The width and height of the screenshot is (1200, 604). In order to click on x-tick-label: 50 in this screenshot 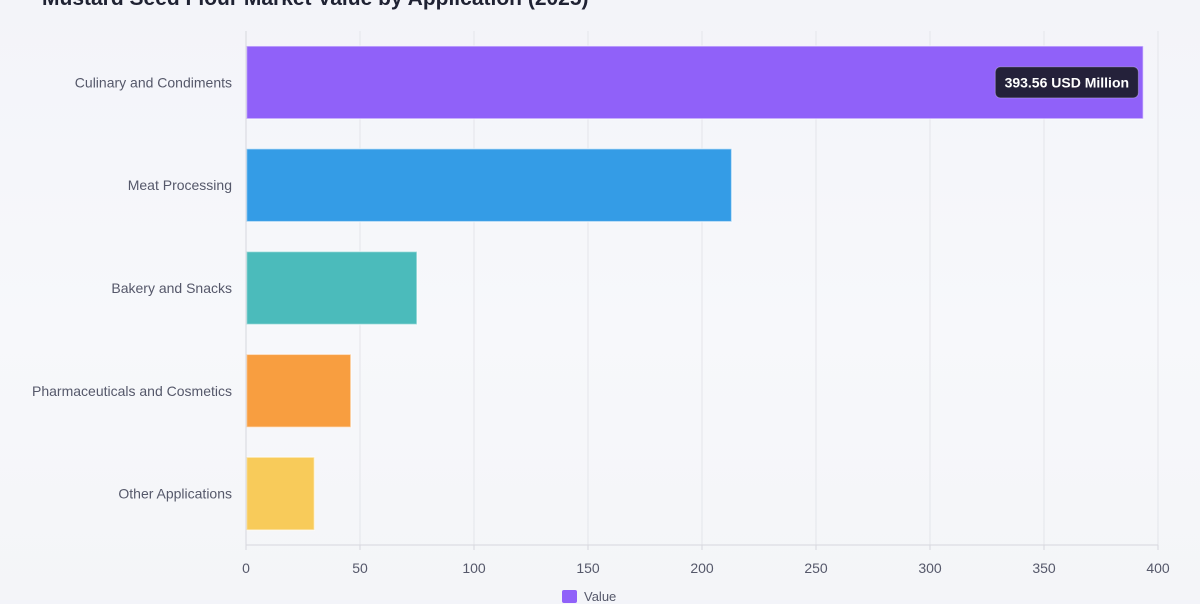, I will do `click(360, 568)`.